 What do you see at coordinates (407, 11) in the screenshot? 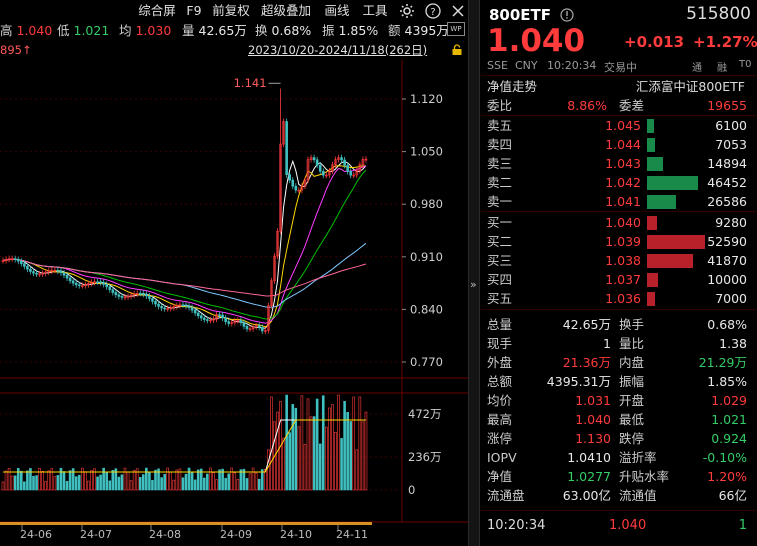
I see `gear-icon` at bounding box center [407, 11].